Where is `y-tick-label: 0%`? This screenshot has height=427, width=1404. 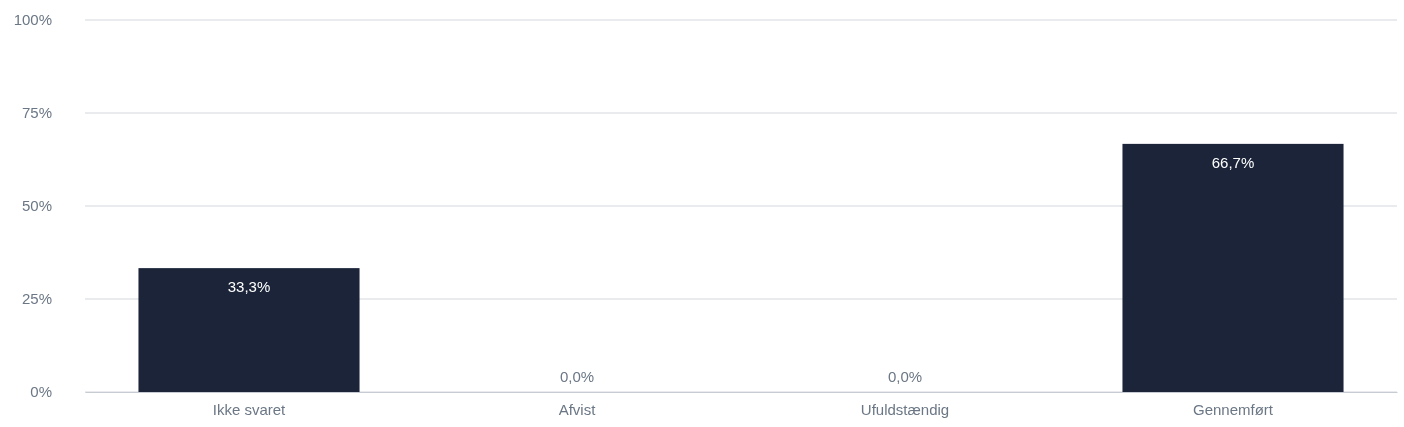 y-tick-label: 0% is located at coordinates (41, 392).